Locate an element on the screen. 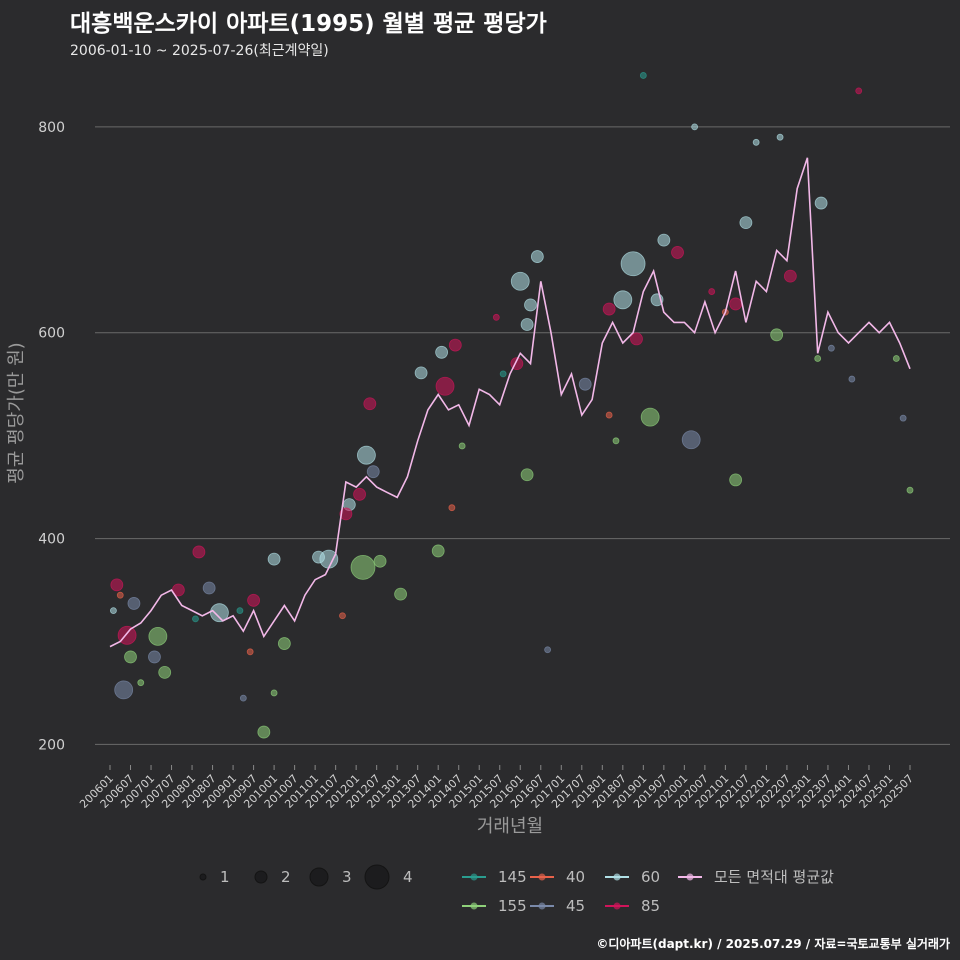 The width and height of the screenshot is (960, 960). size-legend-label: 4 is located at coordinates (408, 877).